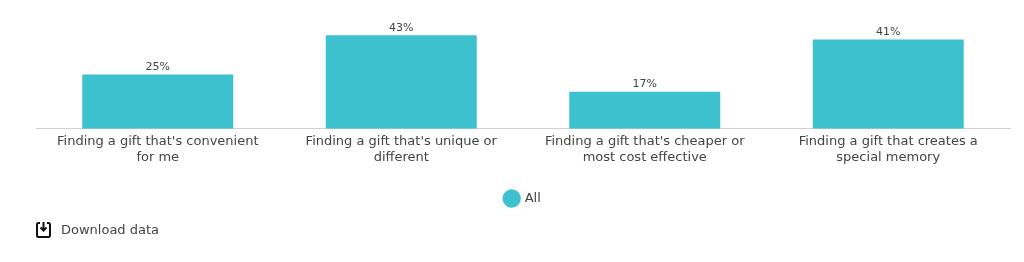 This screenshot has width=1024, height=262. Describe the element at coordinates (157, 148) in the screenshot. I see `x-tick-label: Finding a gift that's convenient for me` at that location.